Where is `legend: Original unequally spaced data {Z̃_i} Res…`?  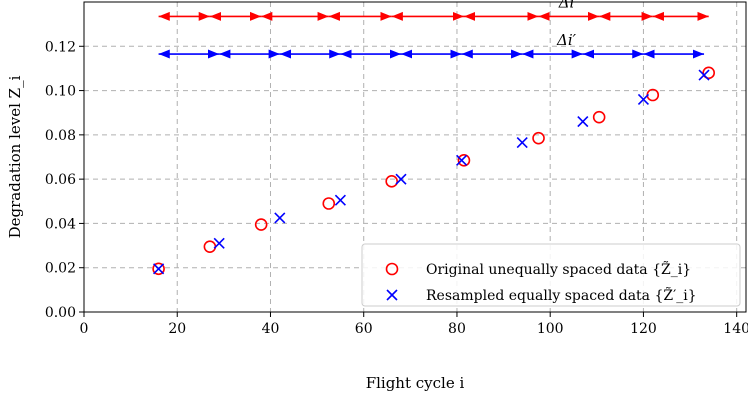
legend: Original unequally spaced data {Z̃_i} Res… is located at coordinates (551, 275).